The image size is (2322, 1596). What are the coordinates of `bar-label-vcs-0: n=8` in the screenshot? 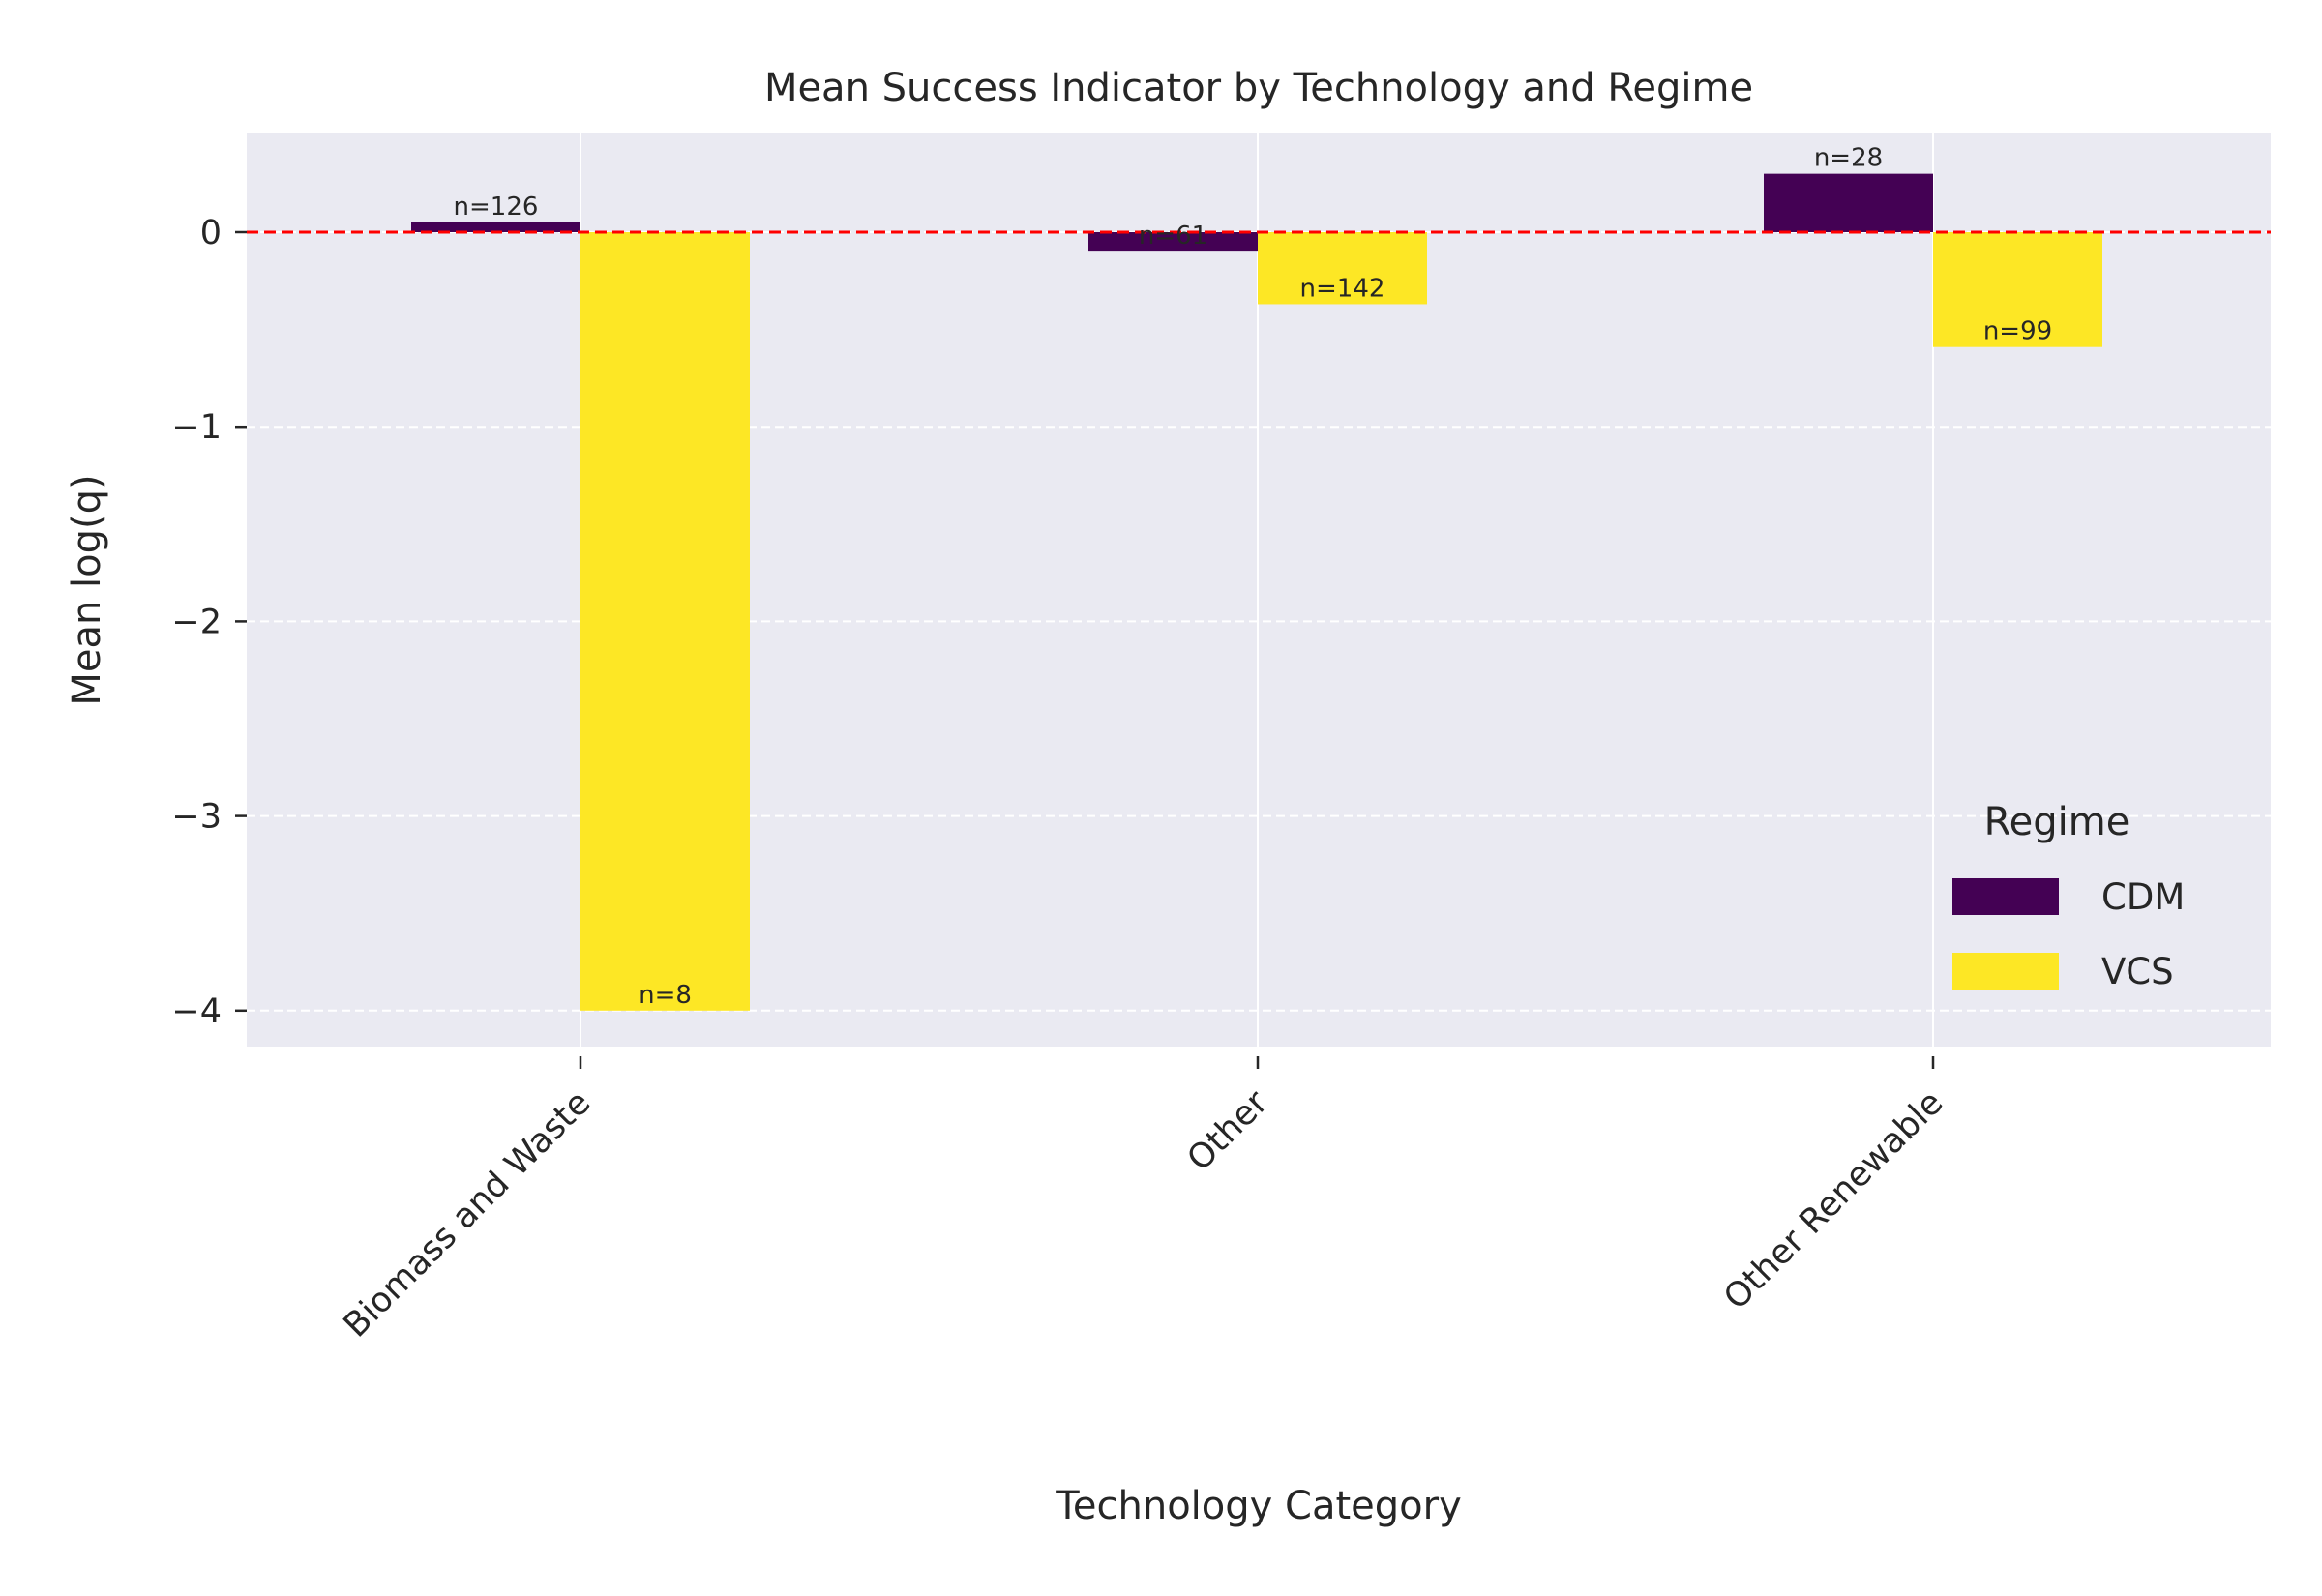 It's located at (665, 995).